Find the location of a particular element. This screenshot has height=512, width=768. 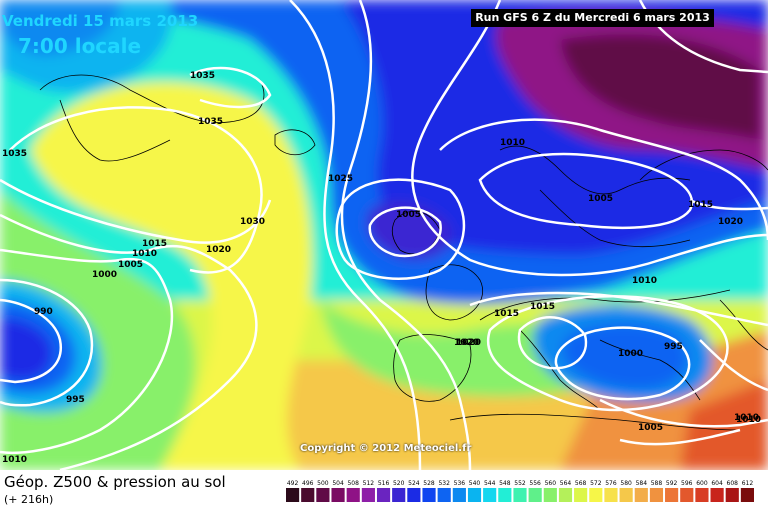

scale-value: 592 is located at coordinates (672, 483).